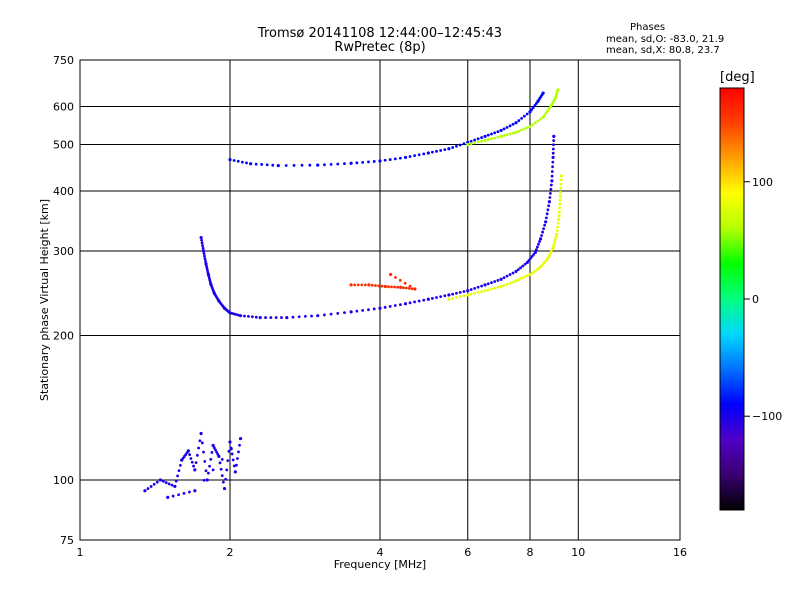 The width and height of the screenshot is (800, 600). Describe the element at coordinates (63, 336) in the screenshot. I see `y-tick-label: 200` at that location.